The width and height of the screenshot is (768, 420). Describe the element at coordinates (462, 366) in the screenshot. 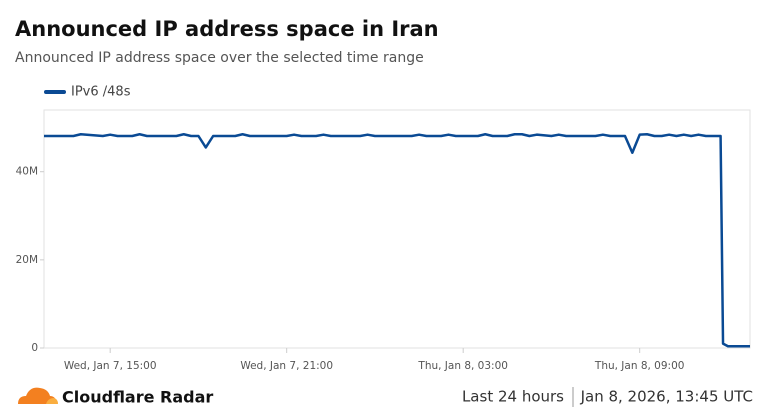

I see `x-tick-label: Thu, Jan 8, 03:00` at that location.